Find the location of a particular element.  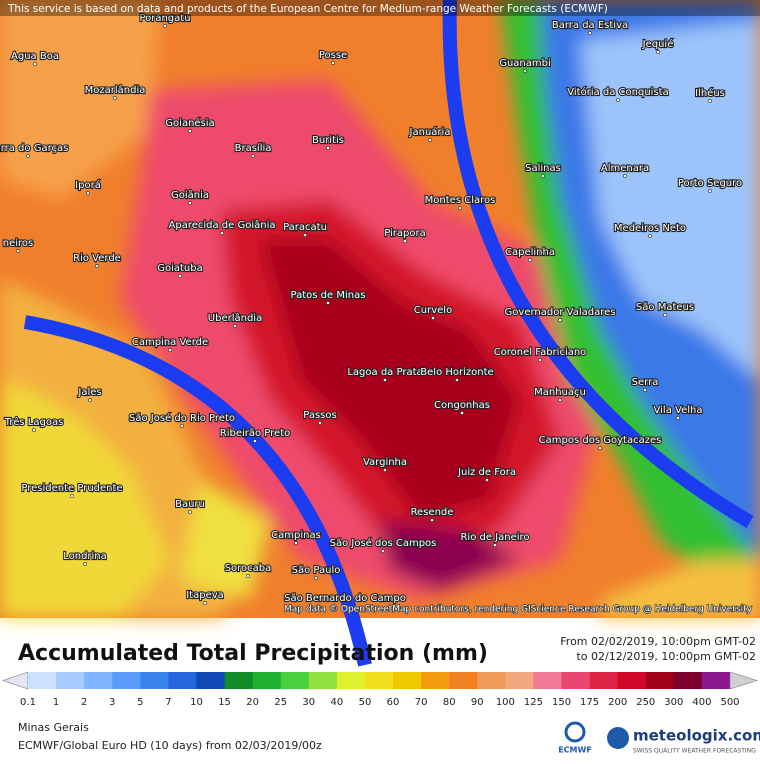

city-label: Paracatu is located at coordinates (305, 227).